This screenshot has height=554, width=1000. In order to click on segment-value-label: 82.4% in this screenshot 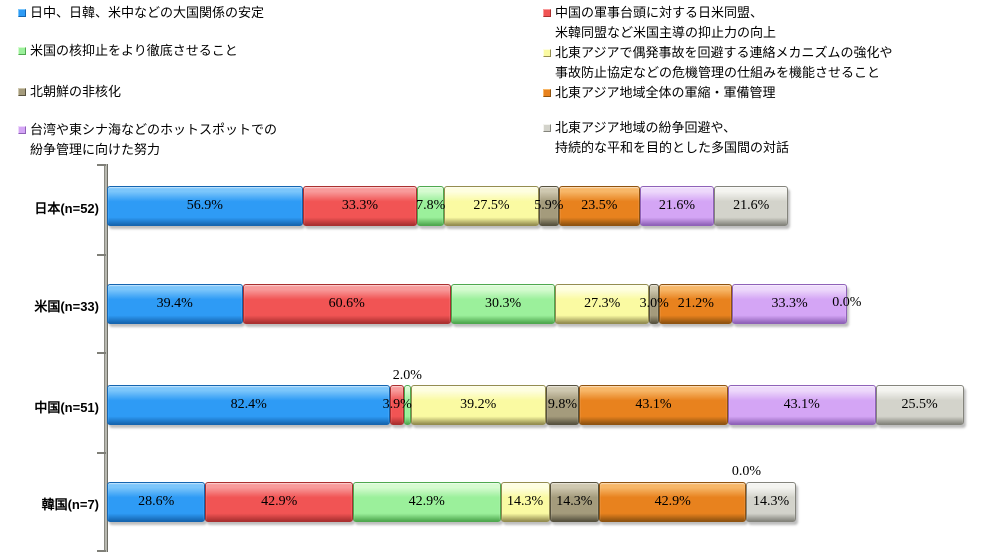, I will do `click(248, 404)`.